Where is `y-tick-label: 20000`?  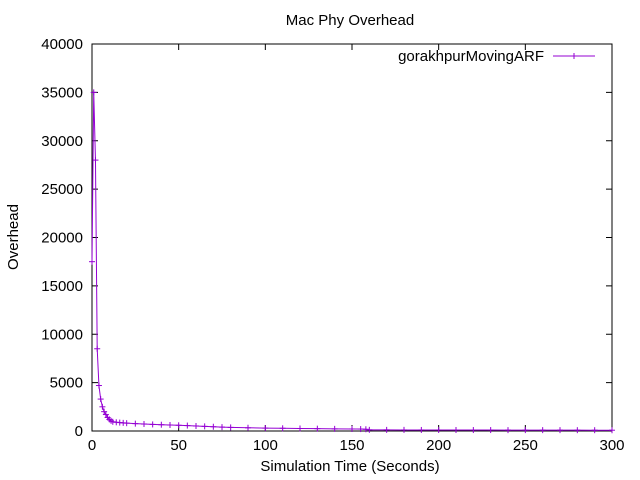 y-tick-label: 20000 is located at coordinates (62, 238).